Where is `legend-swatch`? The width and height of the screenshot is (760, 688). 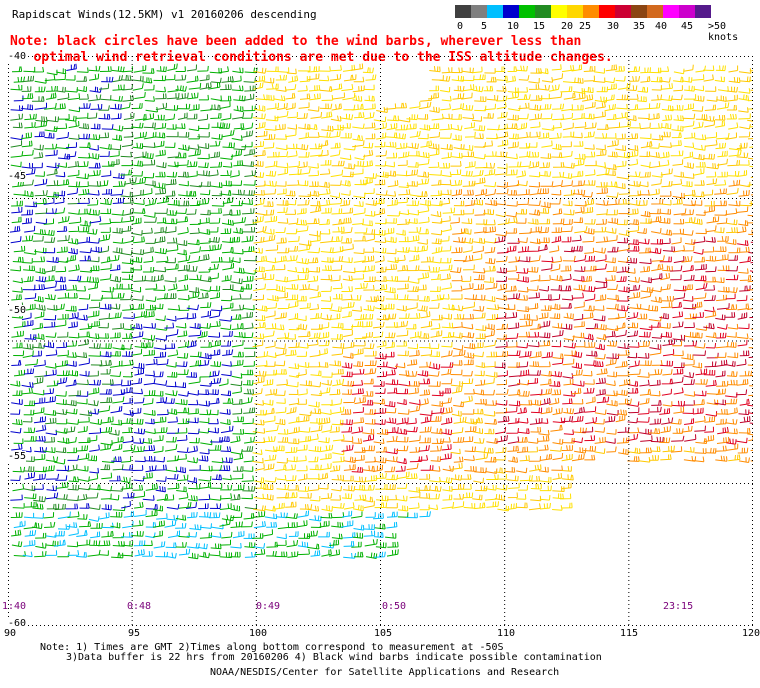
legend-swatch is located at coordinates (623, 11).